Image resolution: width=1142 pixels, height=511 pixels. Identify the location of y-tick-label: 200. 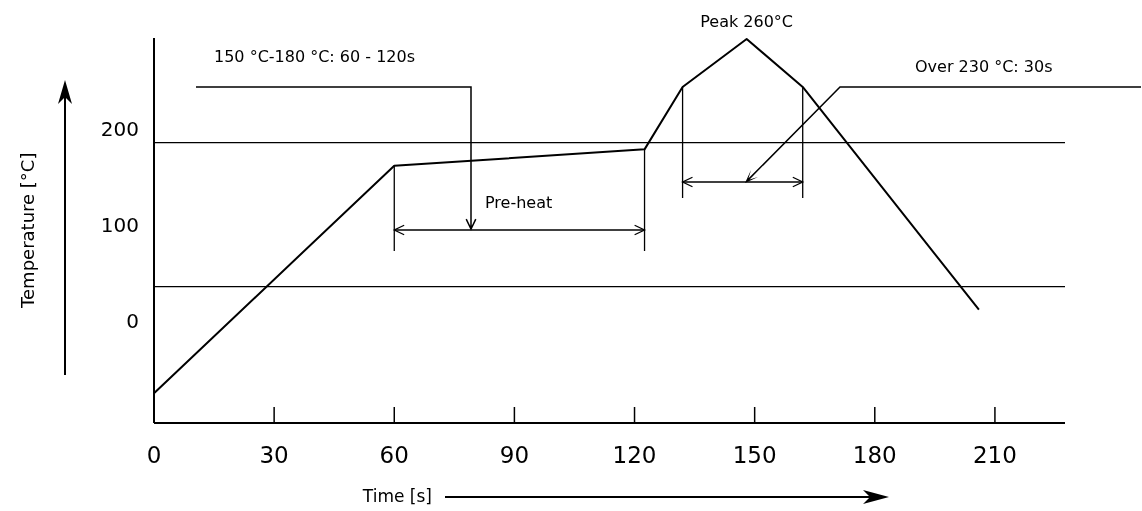
(119, 129).